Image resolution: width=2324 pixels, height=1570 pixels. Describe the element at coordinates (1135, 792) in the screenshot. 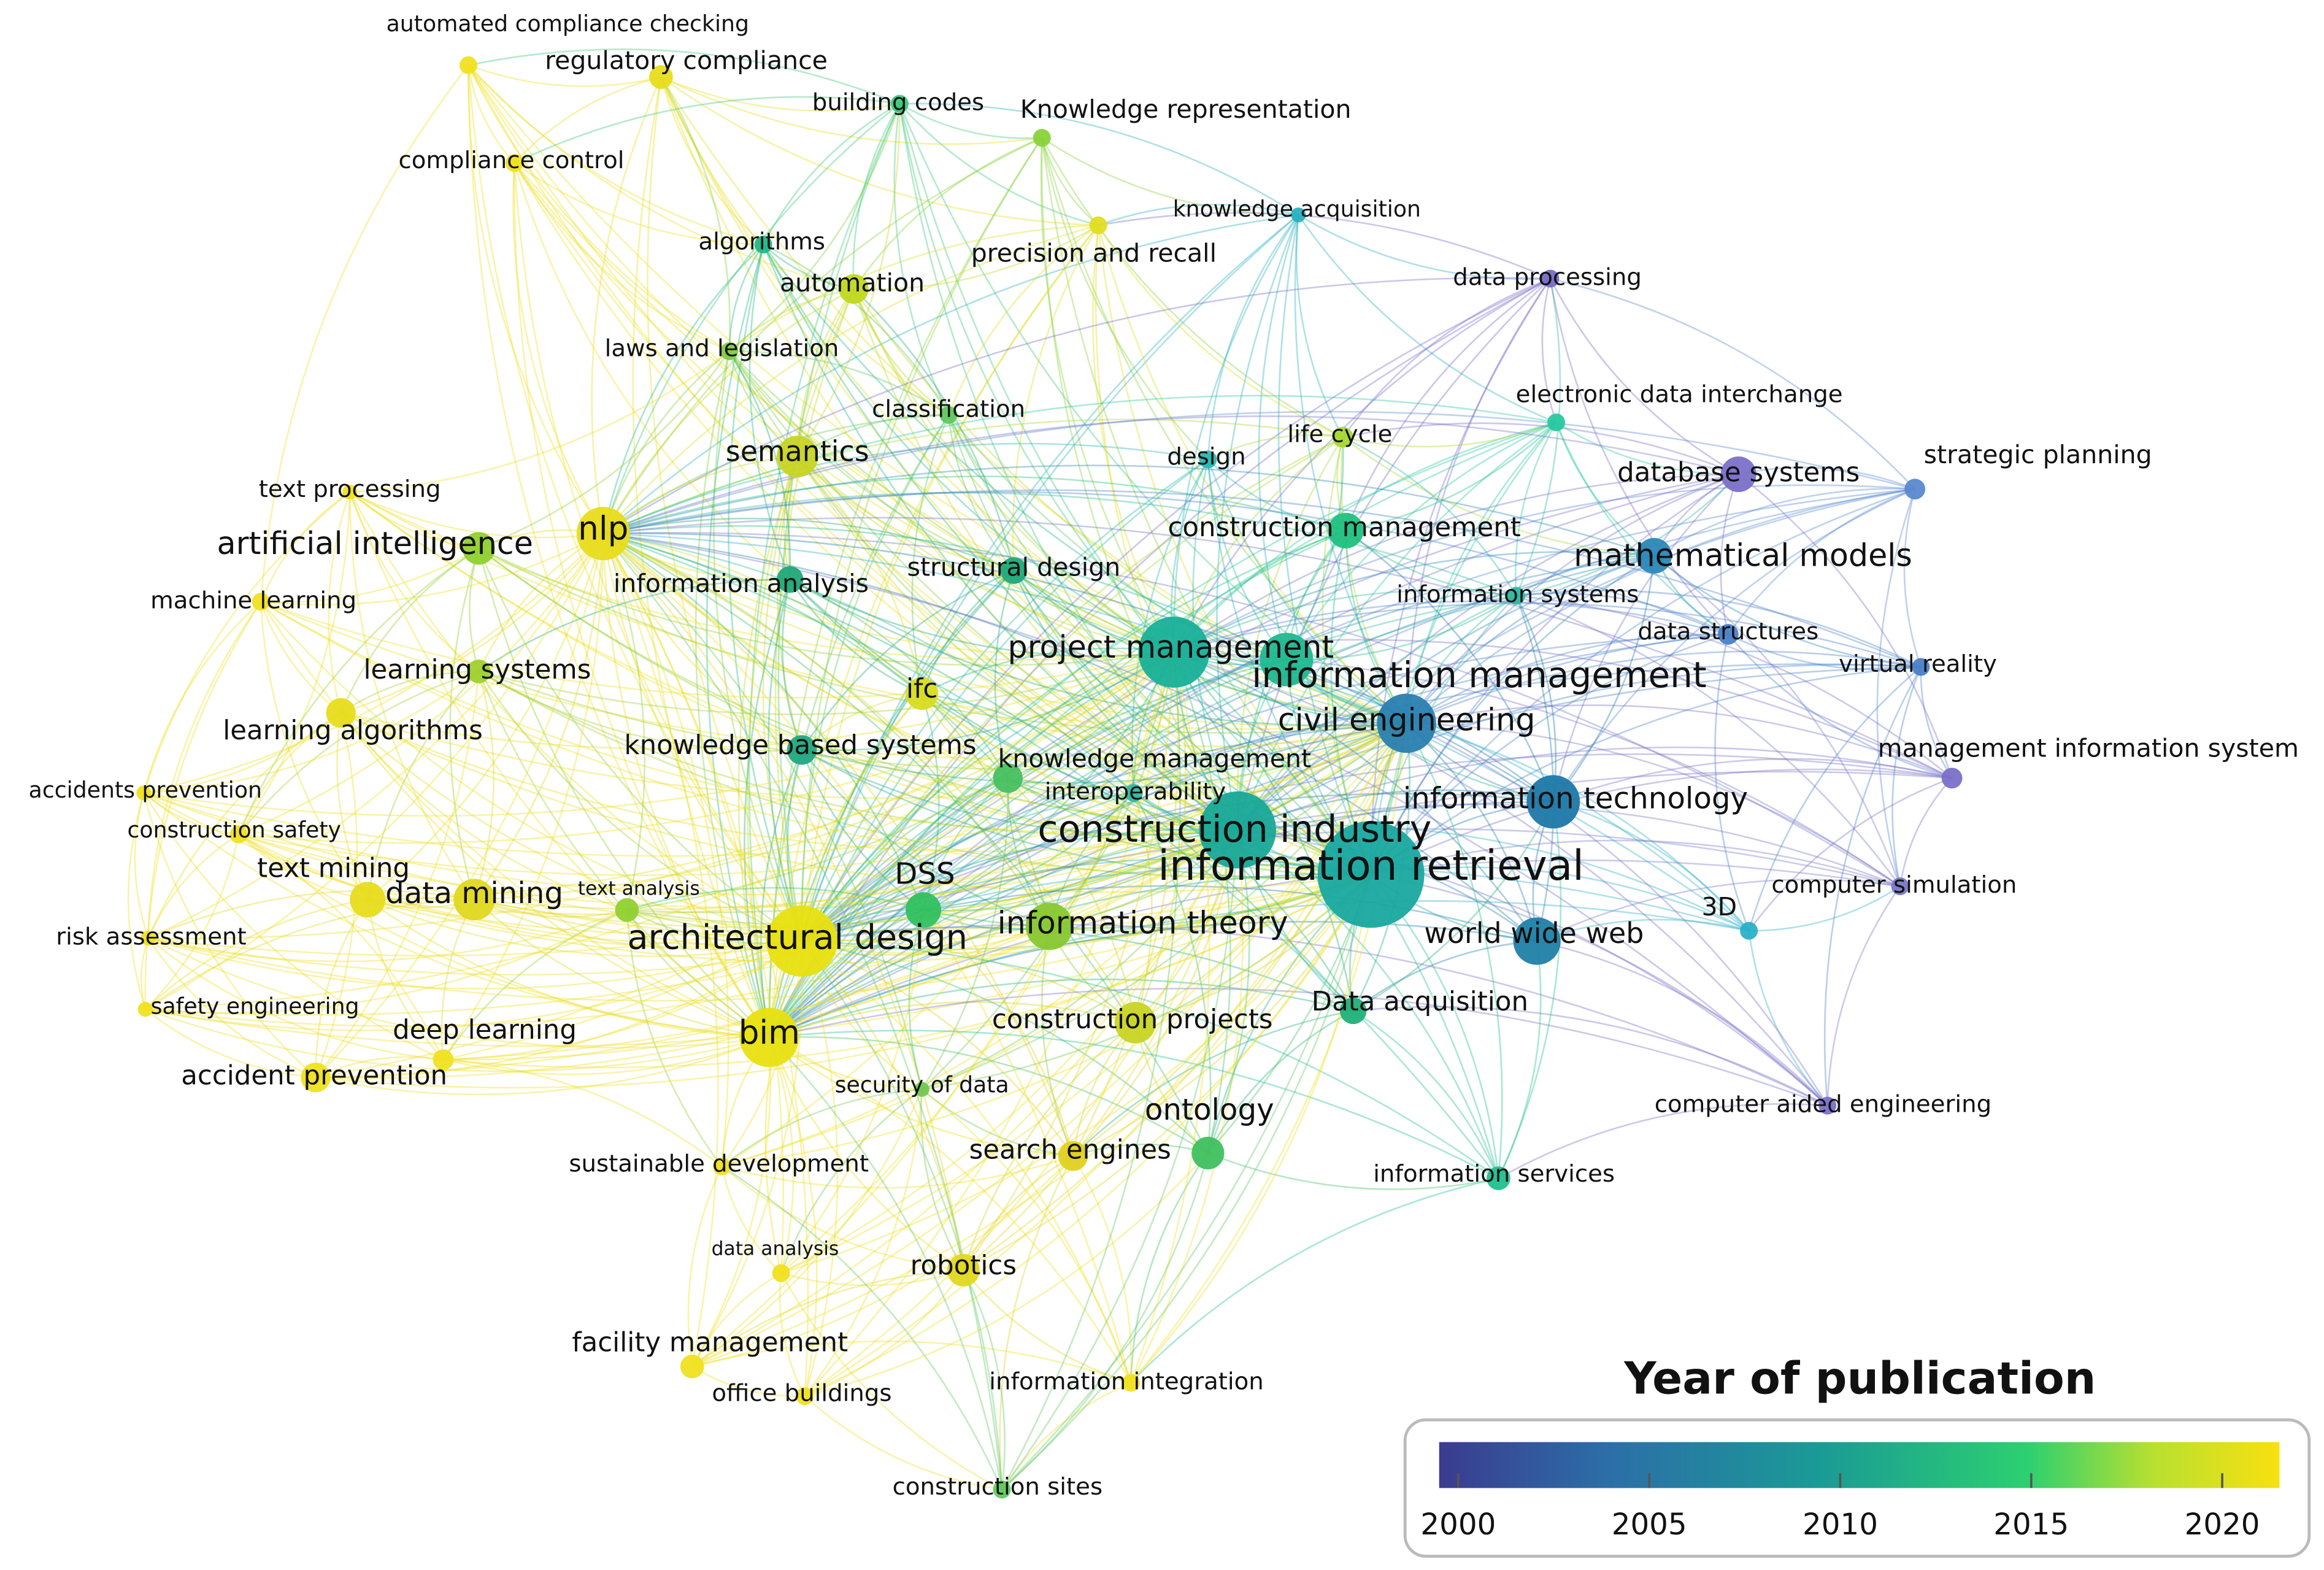

I see `node-label: interoperability` at that location.